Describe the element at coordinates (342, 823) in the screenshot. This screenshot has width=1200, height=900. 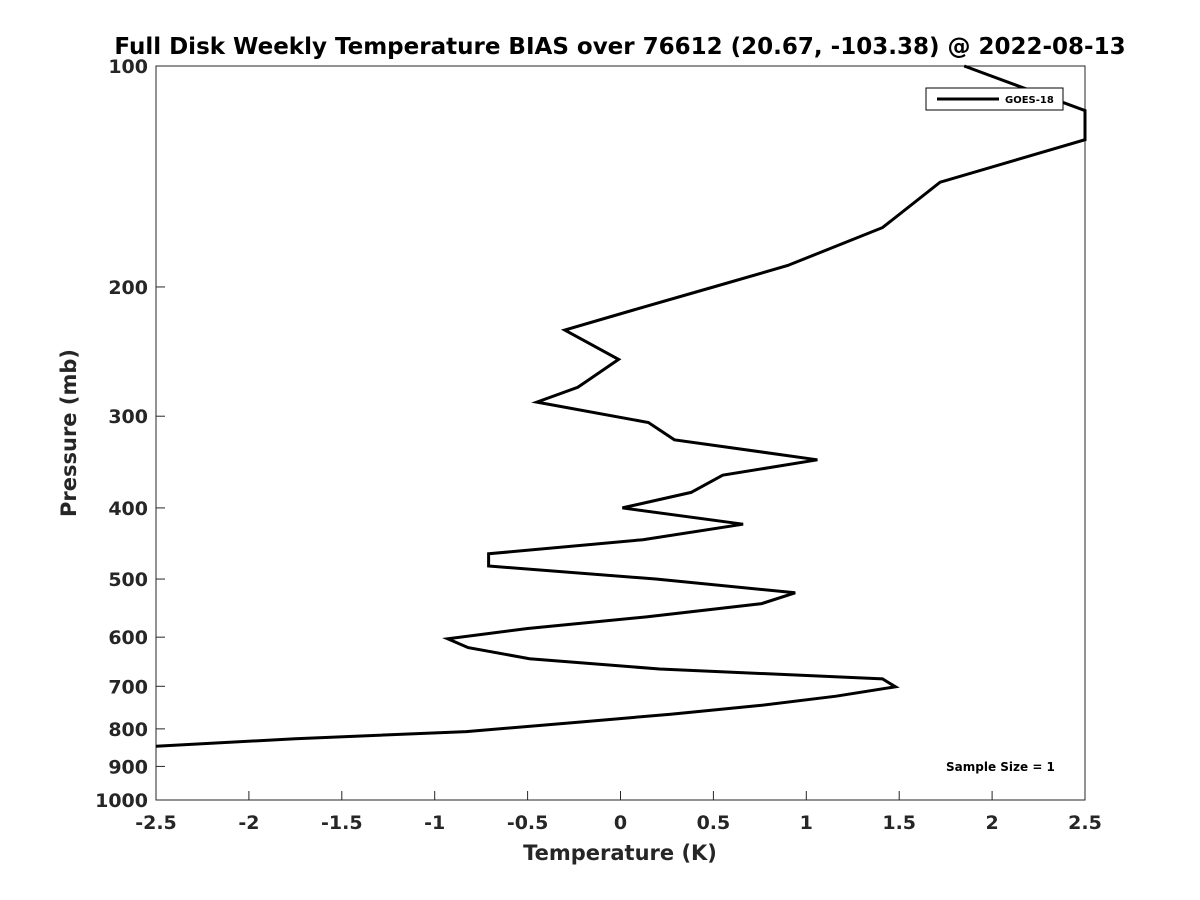
I see `x-tick-label: -1.5` at that location.